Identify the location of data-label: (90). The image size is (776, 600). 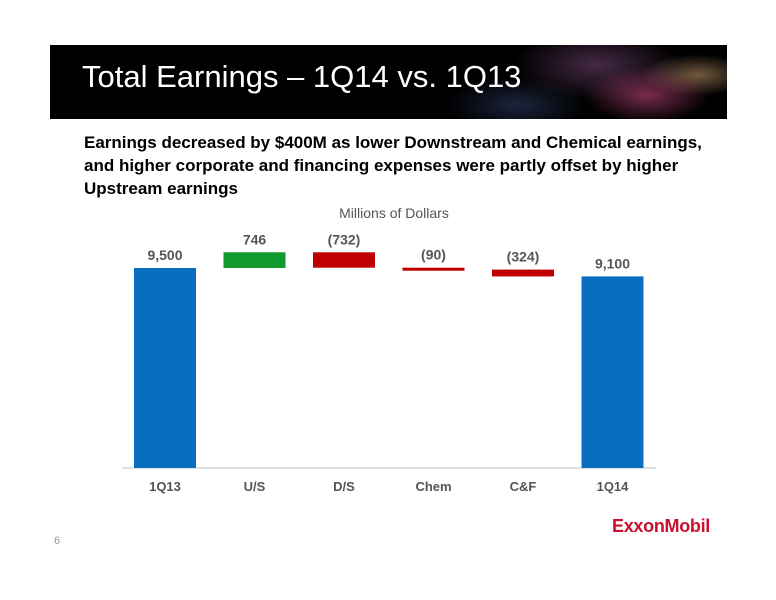
(433, 255).